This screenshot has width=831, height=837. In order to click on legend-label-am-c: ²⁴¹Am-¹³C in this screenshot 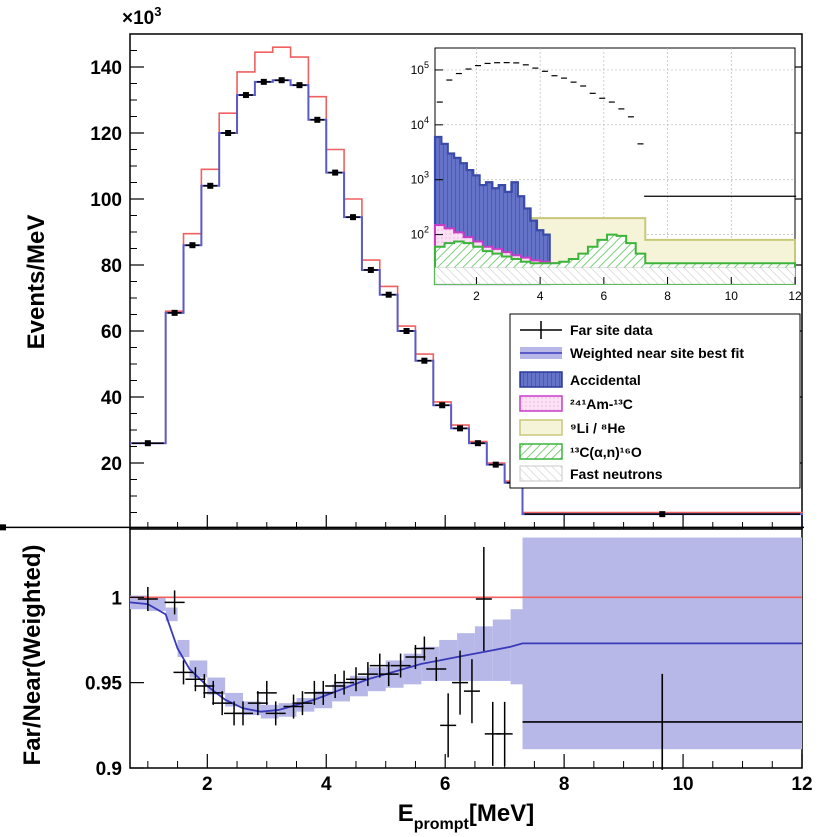, I will do `click(601, 404)`.